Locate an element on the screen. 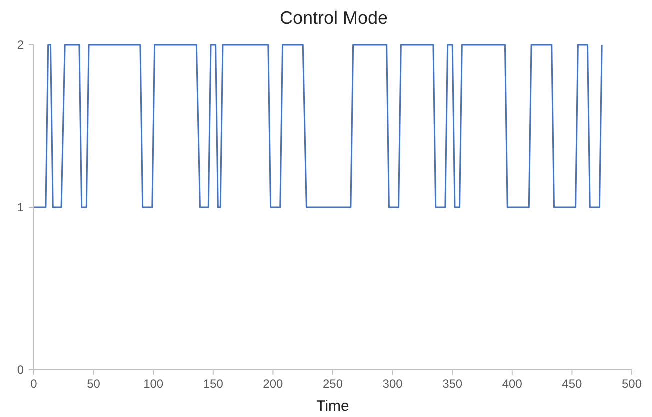 This screenshot has height=417, width=652. x-tick-label: 300 is located at coordinates (393, 384).